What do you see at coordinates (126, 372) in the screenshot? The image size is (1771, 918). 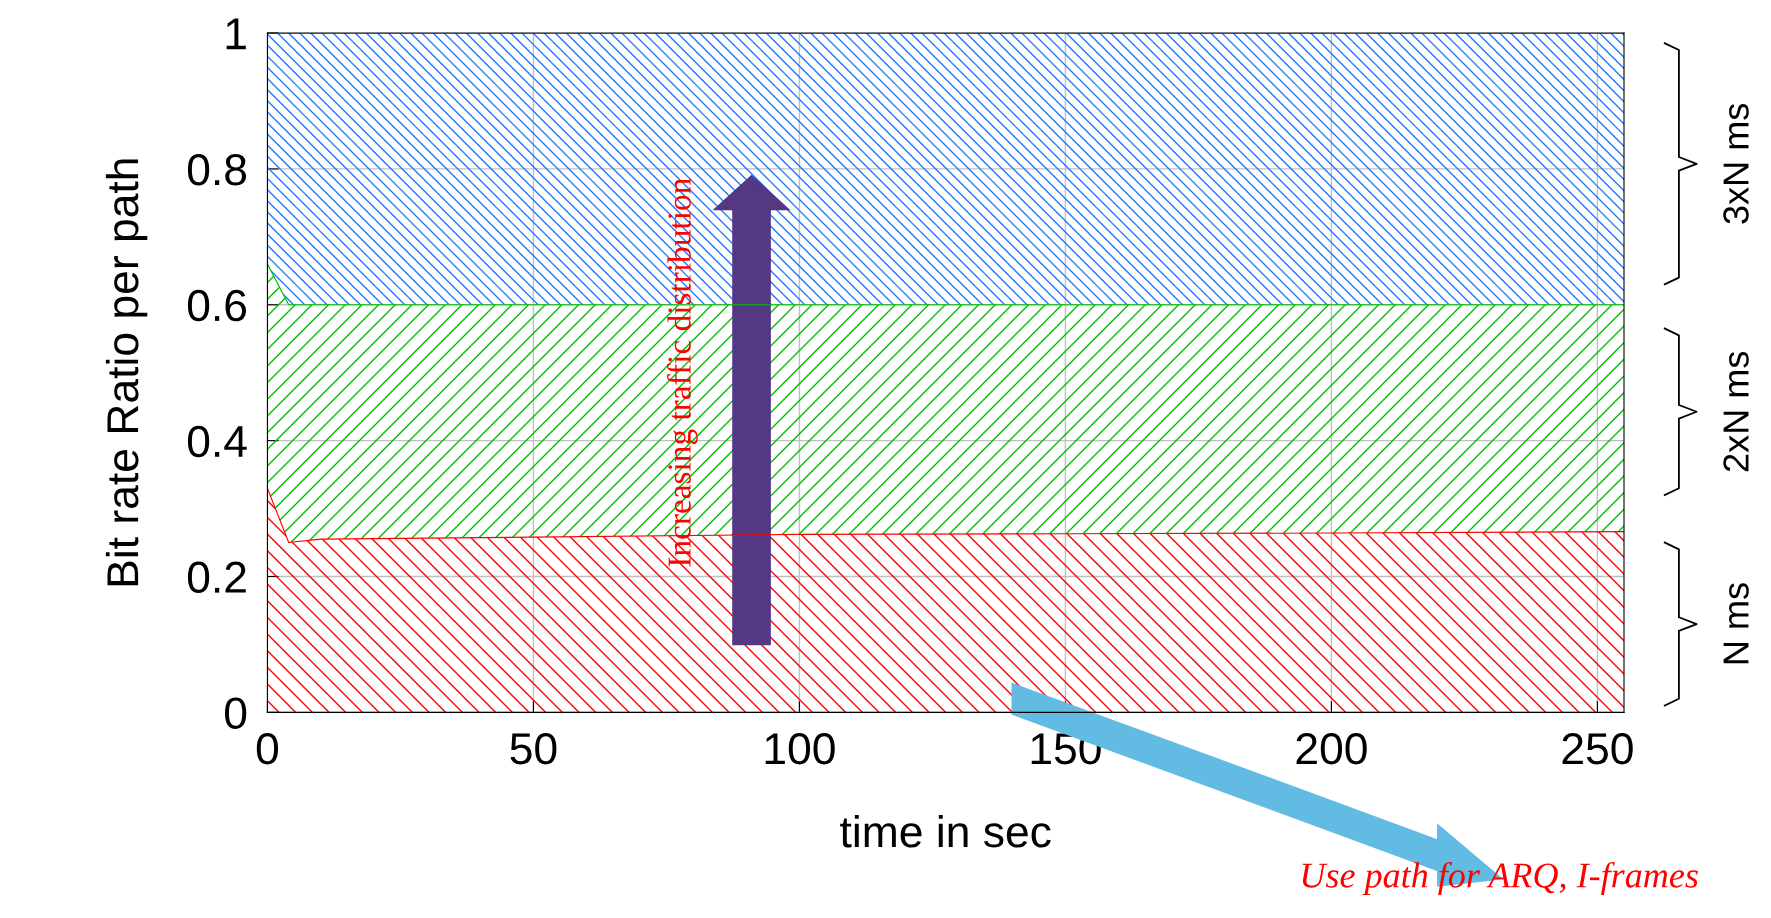 I see `y-axis-title: Bit rate Ratio per path` at bounding box center [126, 372].